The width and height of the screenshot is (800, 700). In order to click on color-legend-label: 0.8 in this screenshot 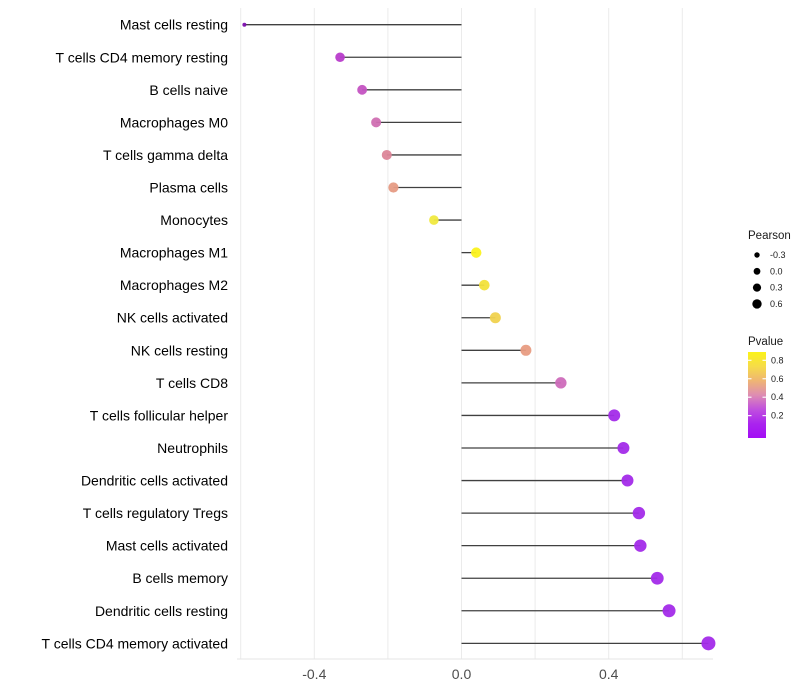, I will do `click(777, 360)`.